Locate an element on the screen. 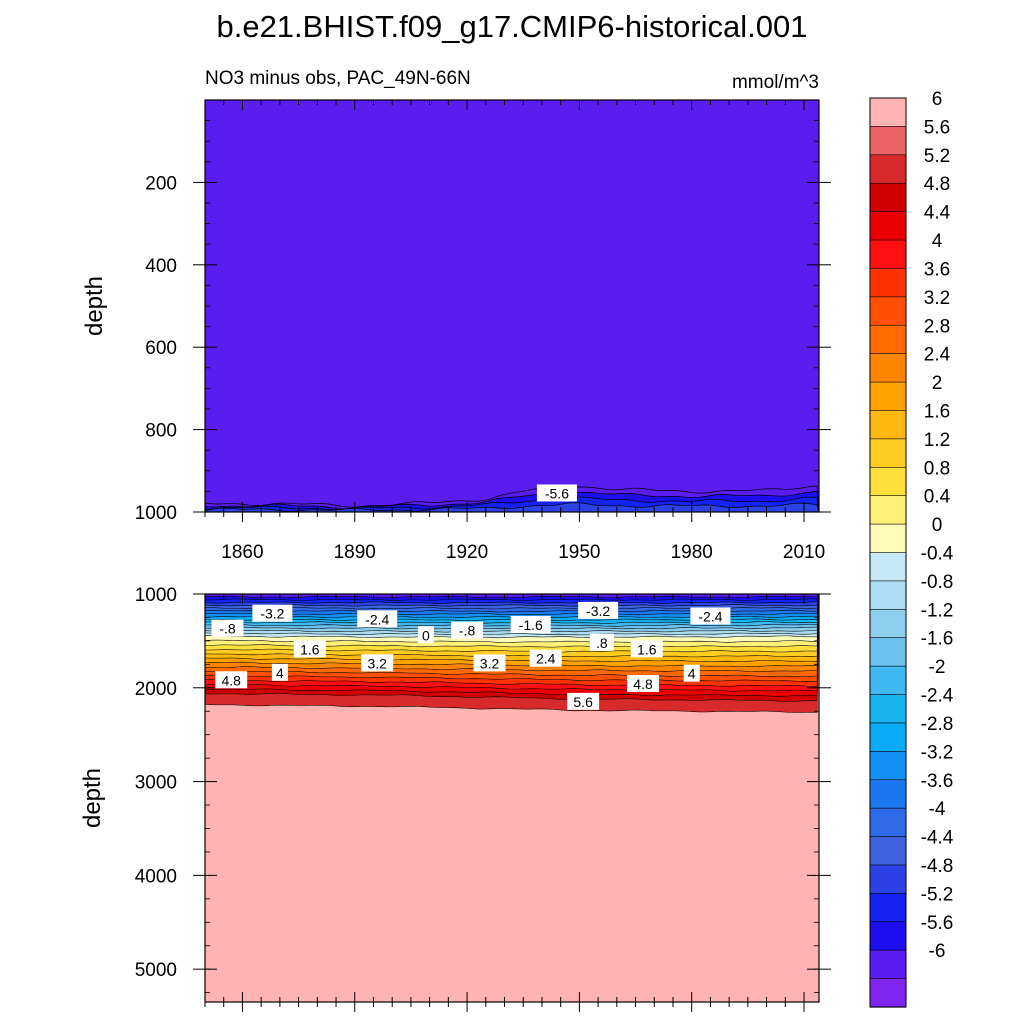 This screenshot has width=1024, height=1024. y-tick-label: 600 is located at coordinates (161, 348).